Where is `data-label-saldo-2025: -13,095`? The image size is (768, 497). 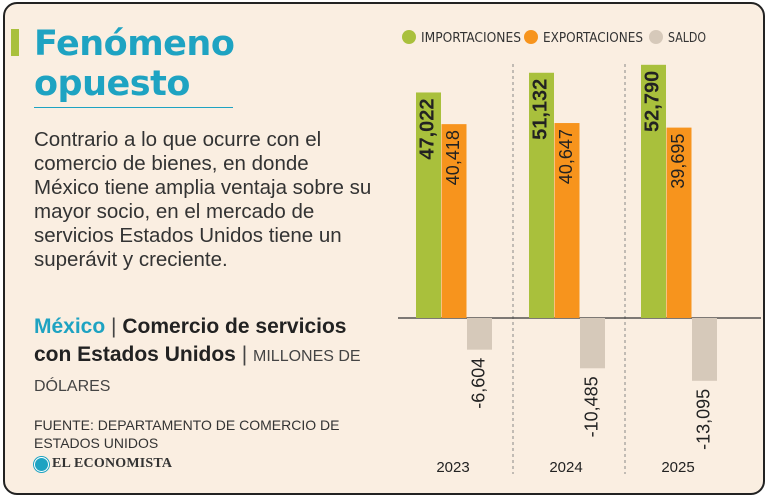
data-label-saldo-2025: -13,095 is located at coordinates (704, 419).